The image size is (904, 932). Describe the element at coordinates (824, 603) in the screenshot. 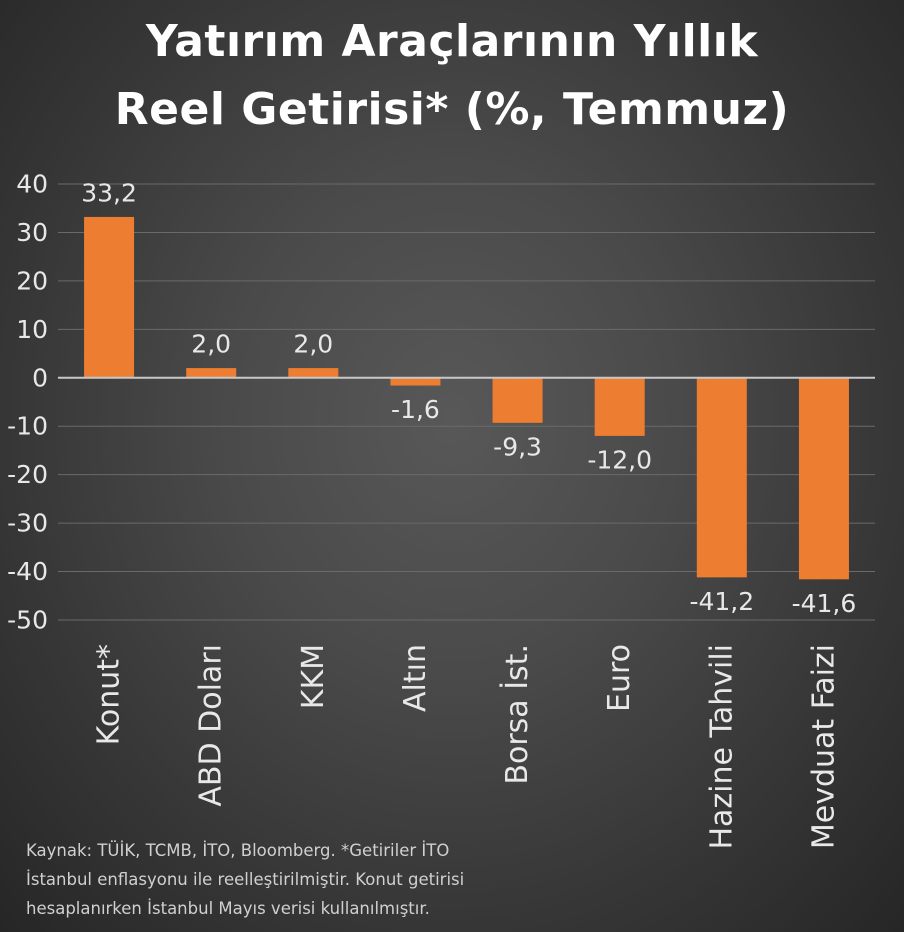

I see `data-label: -41,6` at that location.